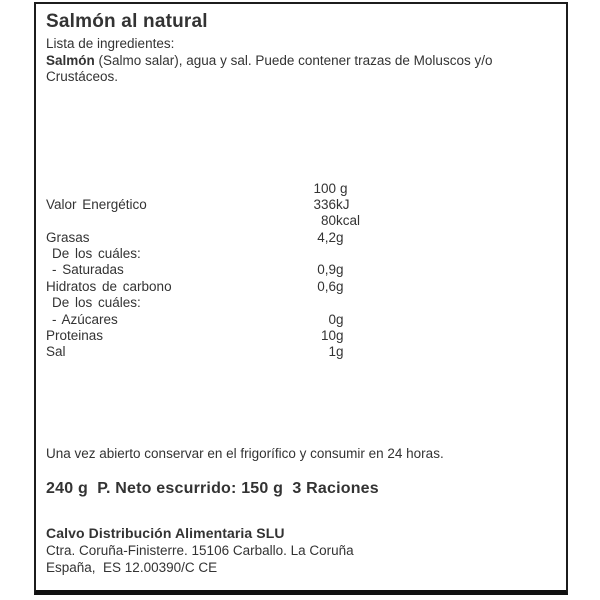 This screenshot has width=600, height=600. I want to click on ingredient-main: Salmón, so click(70, 60).